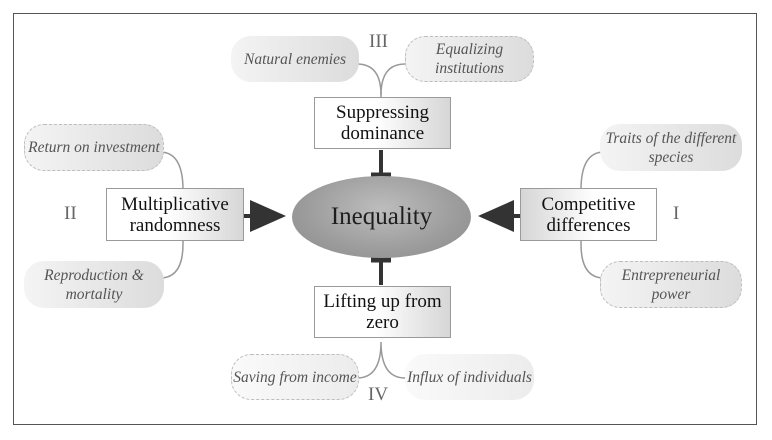  Describe the element at coordinates (381, 79) in the screenshot. I see `brace-top` at that location.